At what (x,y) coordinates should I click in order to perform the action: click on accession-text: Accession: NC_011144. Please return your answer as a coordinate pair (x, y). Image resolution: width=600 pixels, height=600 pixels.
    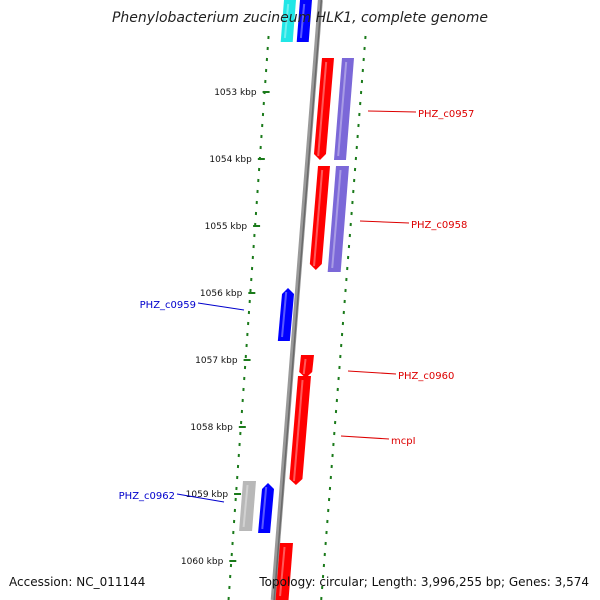
    Looking at the image, I should click on (77, 582).